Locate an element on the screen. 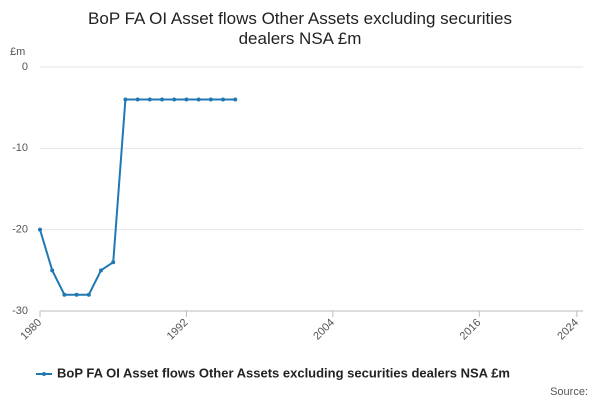 This screenshot has width=600, height=400. x-tick-label: 2016 is located at coordinates (471, 330).